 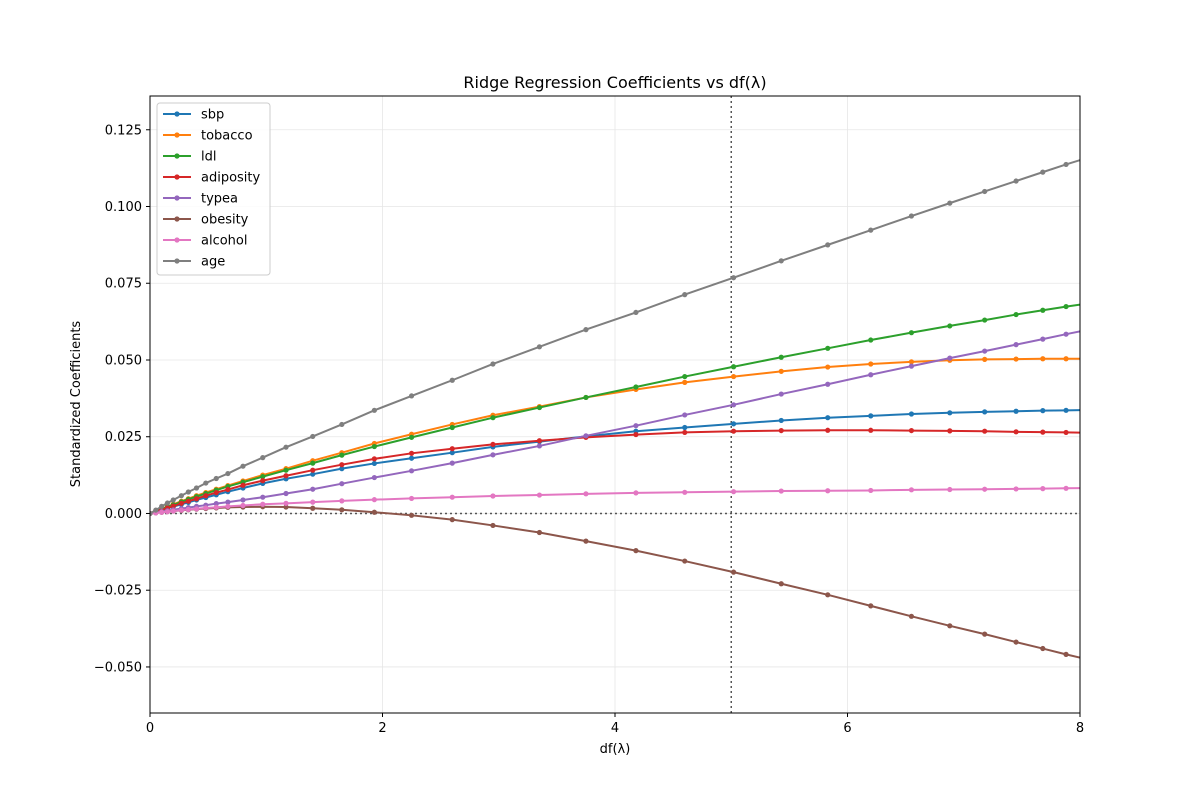 What do you see at coordinates (123, 360) in the screenshot?
I see `y-tick-label: 0.050` at bounding box center [123, 360].